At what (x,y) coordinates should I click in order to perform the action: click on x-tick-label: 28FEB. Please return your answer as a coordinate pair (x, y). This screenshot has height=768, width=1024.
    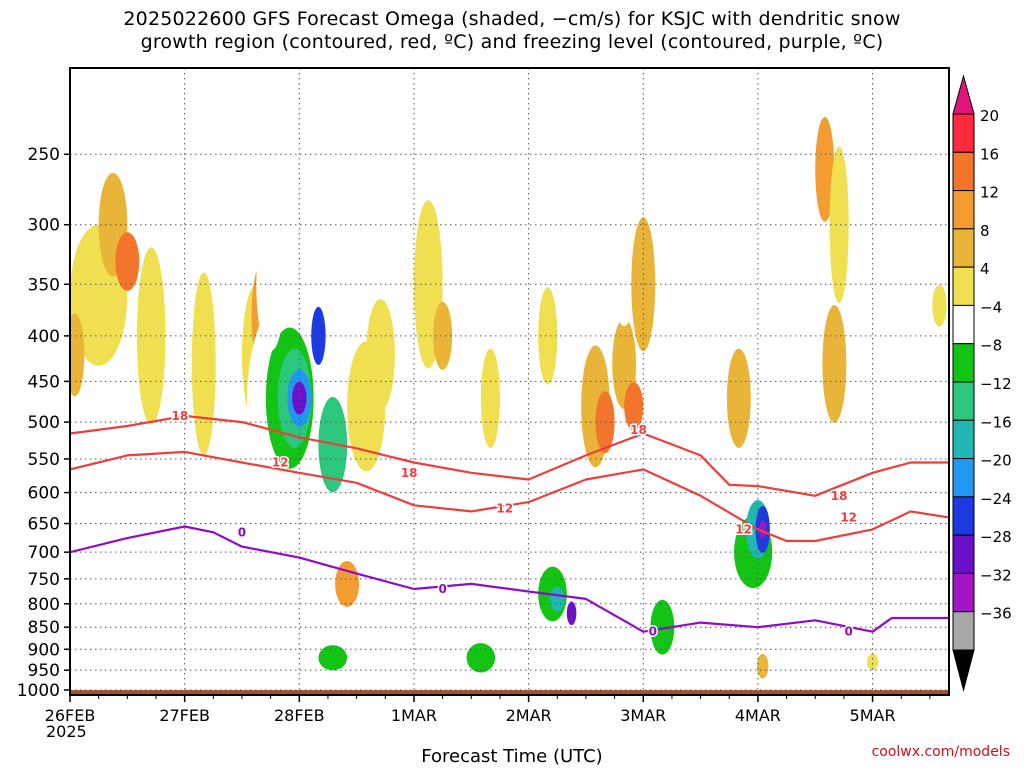
    Looking at the image, I should click on (299, 715).